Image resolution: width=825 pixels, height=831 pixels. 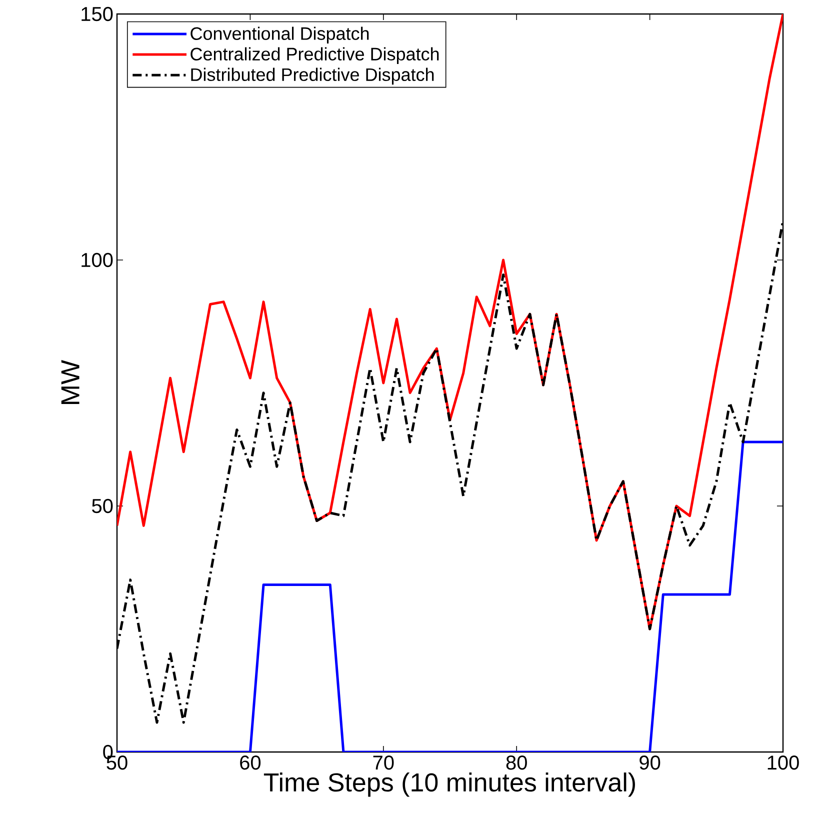 What do you see at coordinates (97, 14) in the screenshot?
I see `y-tick-label: 150` at bounding box center [97, 14].